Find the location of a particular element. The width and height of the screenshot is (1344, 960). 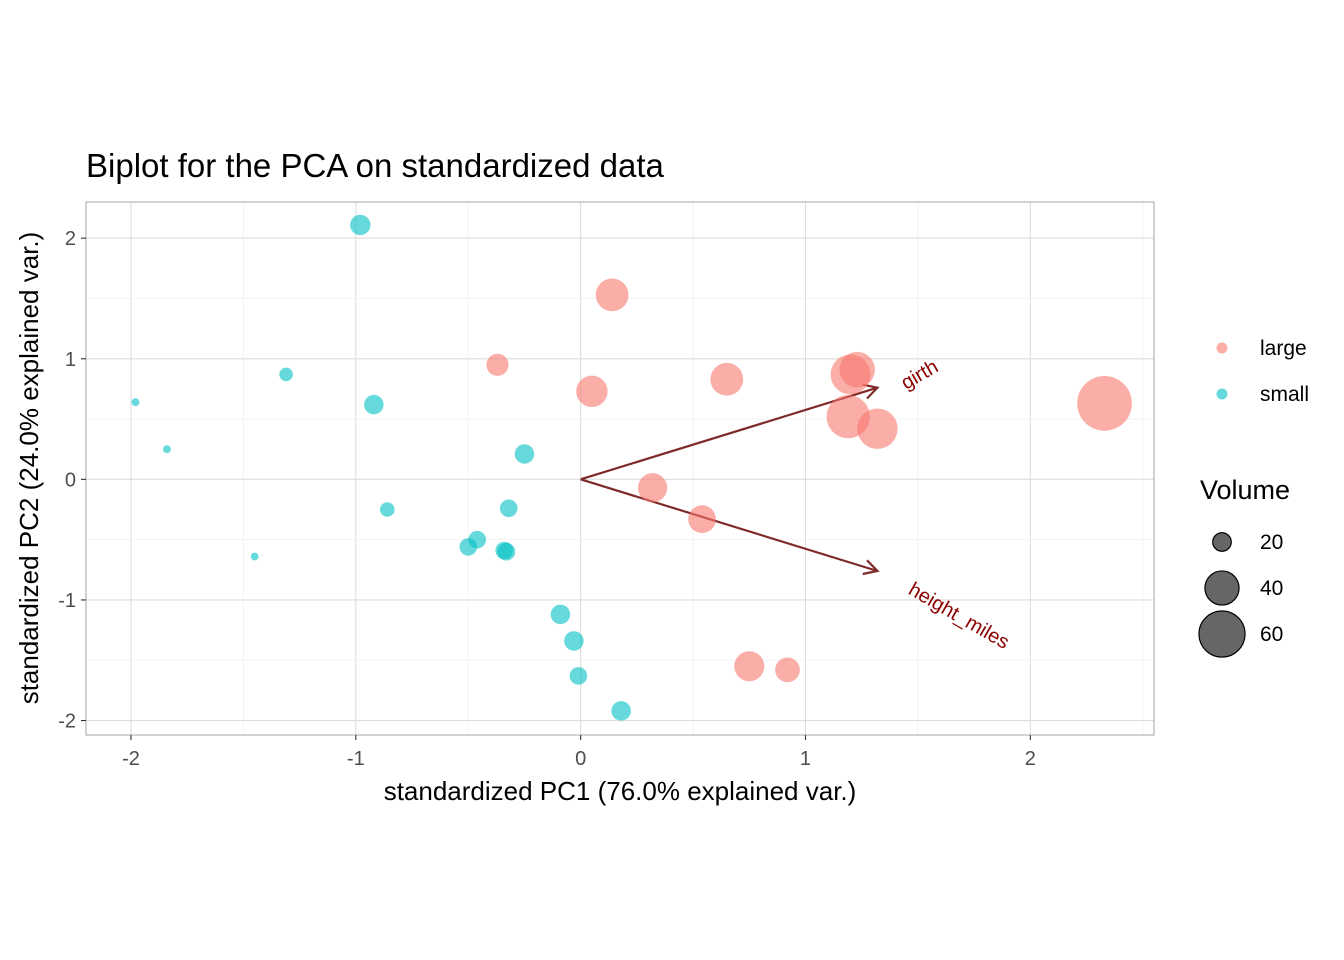

legend-label-small: small is located at coordinates (1284, 394).